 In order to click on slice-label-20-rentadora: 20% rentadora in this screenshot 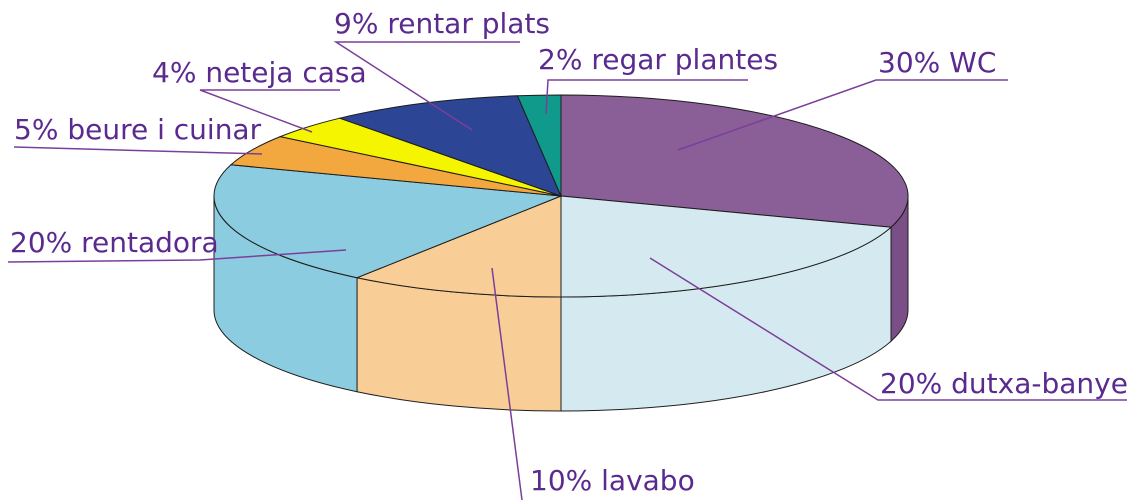, I will do `click(114, 242)`.